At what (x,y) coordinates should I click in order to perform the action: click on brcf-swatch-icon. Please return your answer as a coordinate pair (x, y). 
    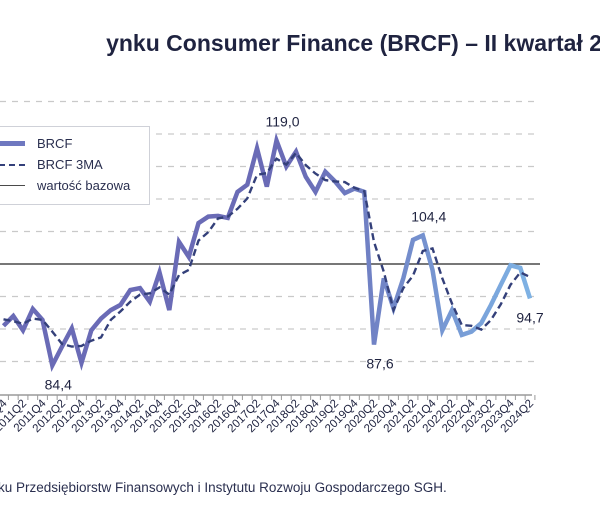
    Looking at the image, I should click on (12, 143).